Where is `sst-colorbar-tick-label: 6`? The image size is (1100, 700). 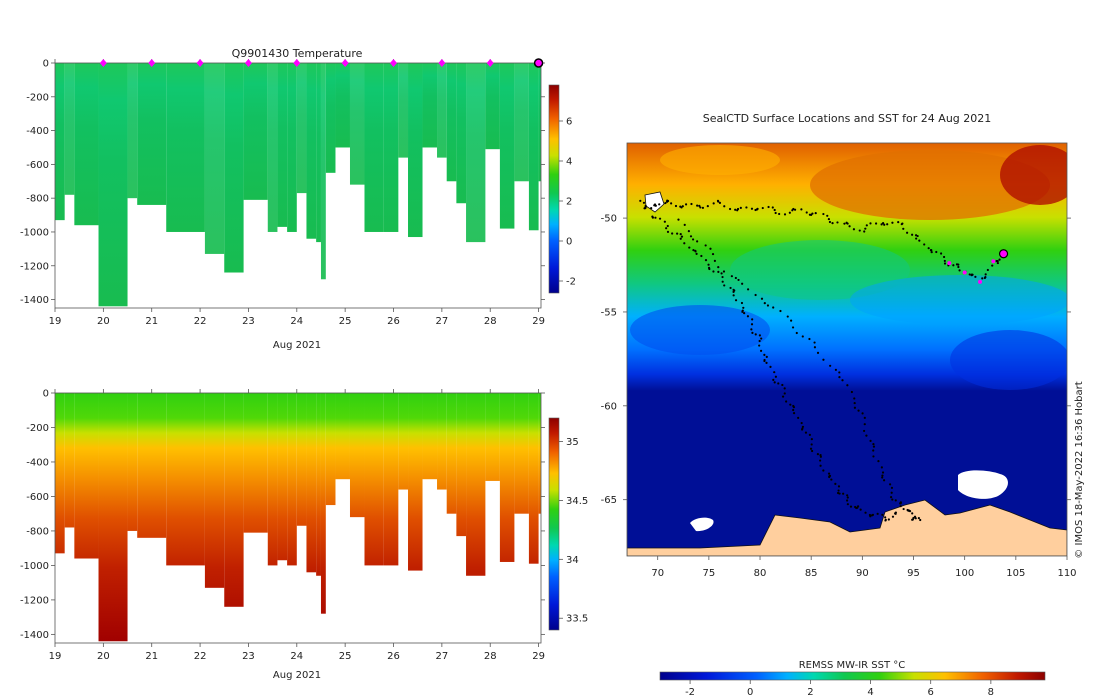
sst-colorbar-tick-label: 6 is located at coordinates (931, 692).